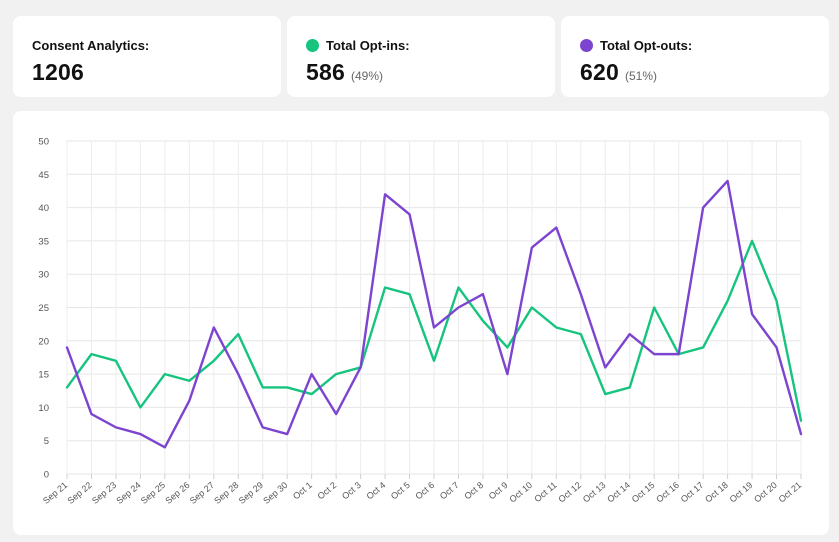  What do you see at coordinates (594, 492) in the screenshot?
I see `x-tick-label: Oct 13` at bounding box center [594, 492].